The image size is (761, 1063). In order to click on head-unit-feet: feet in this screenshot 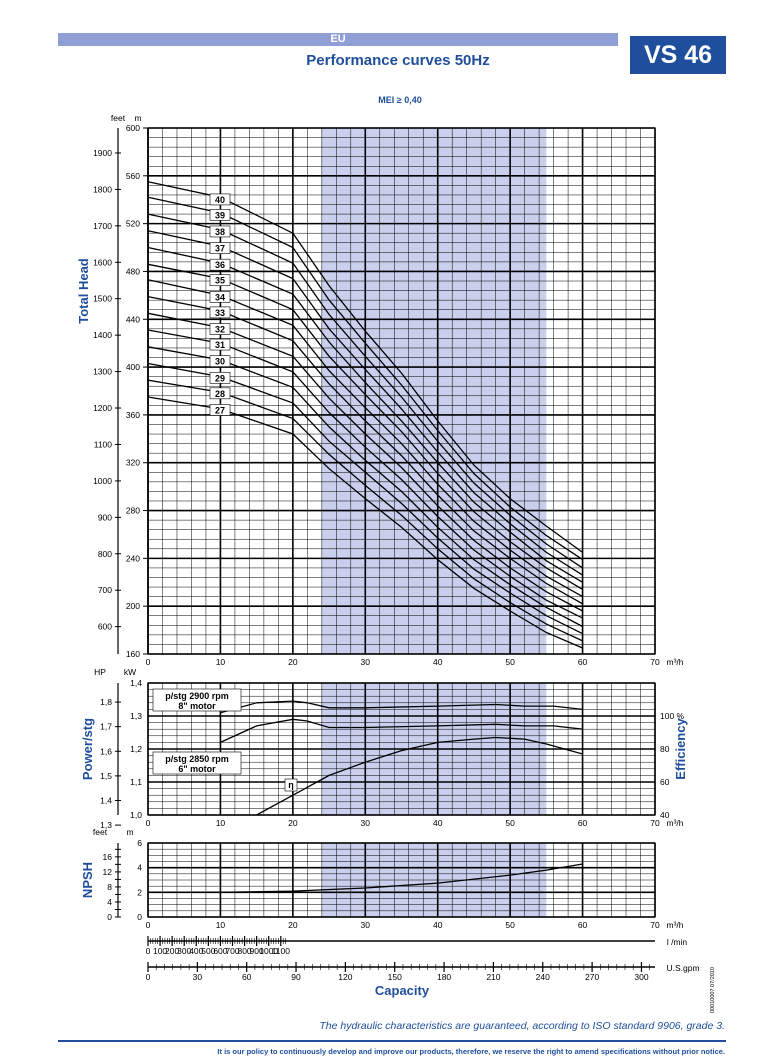, I will do `click(118, 118)`.